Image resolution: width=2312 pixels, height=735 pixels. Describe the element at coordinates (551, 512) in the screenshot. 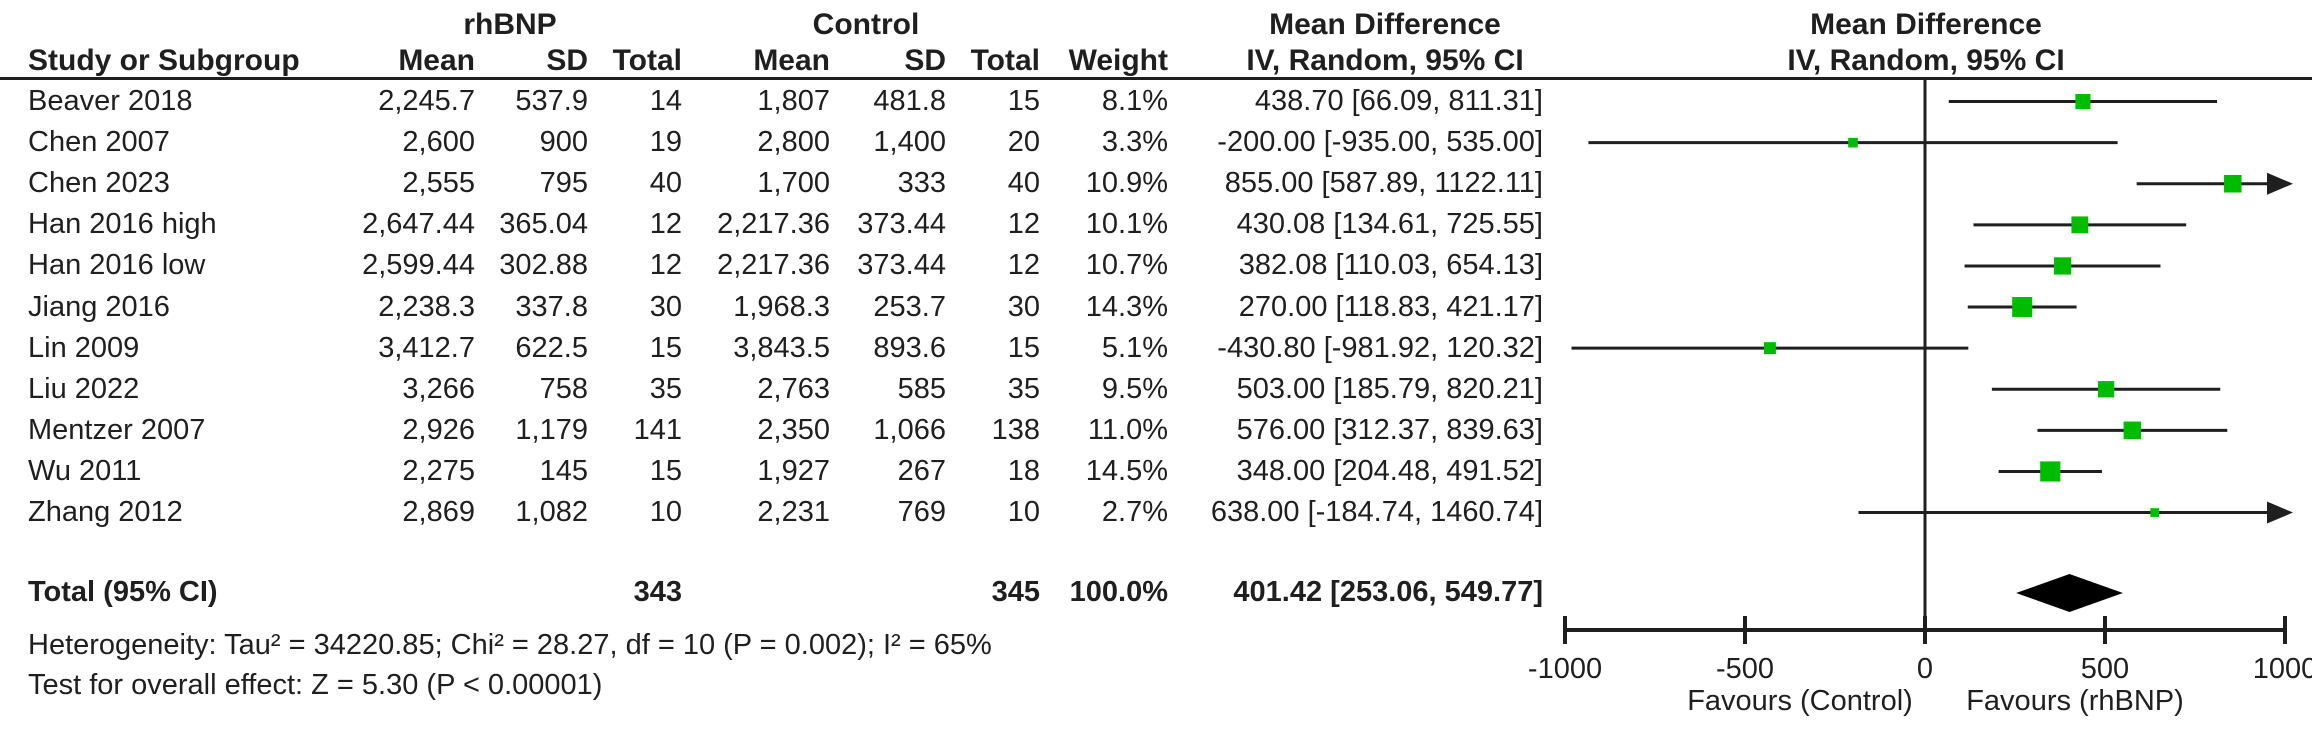

I see `t-sd-cell: 1,082` at that location.